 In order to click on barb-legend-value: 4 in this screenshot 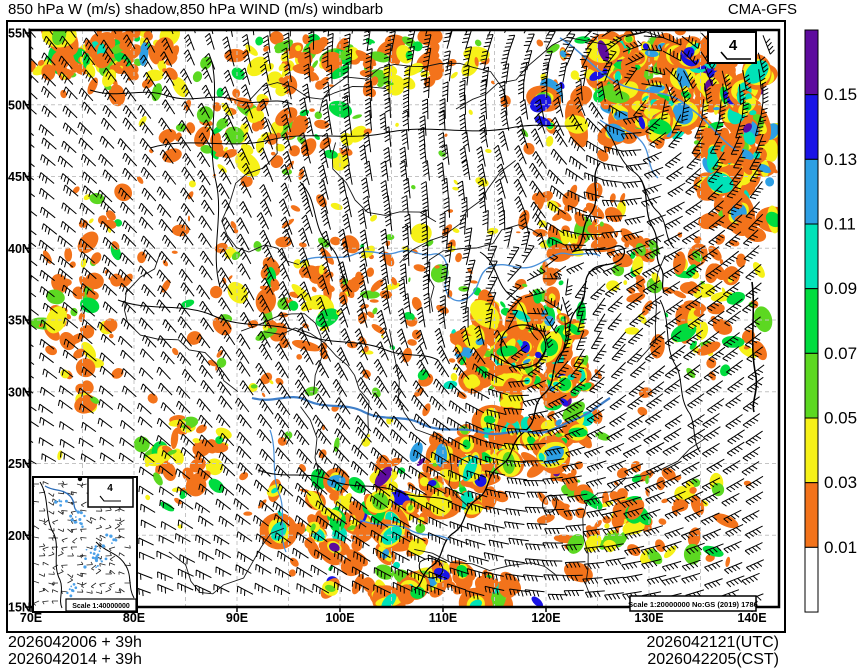, I will do `click(733, 45)`.